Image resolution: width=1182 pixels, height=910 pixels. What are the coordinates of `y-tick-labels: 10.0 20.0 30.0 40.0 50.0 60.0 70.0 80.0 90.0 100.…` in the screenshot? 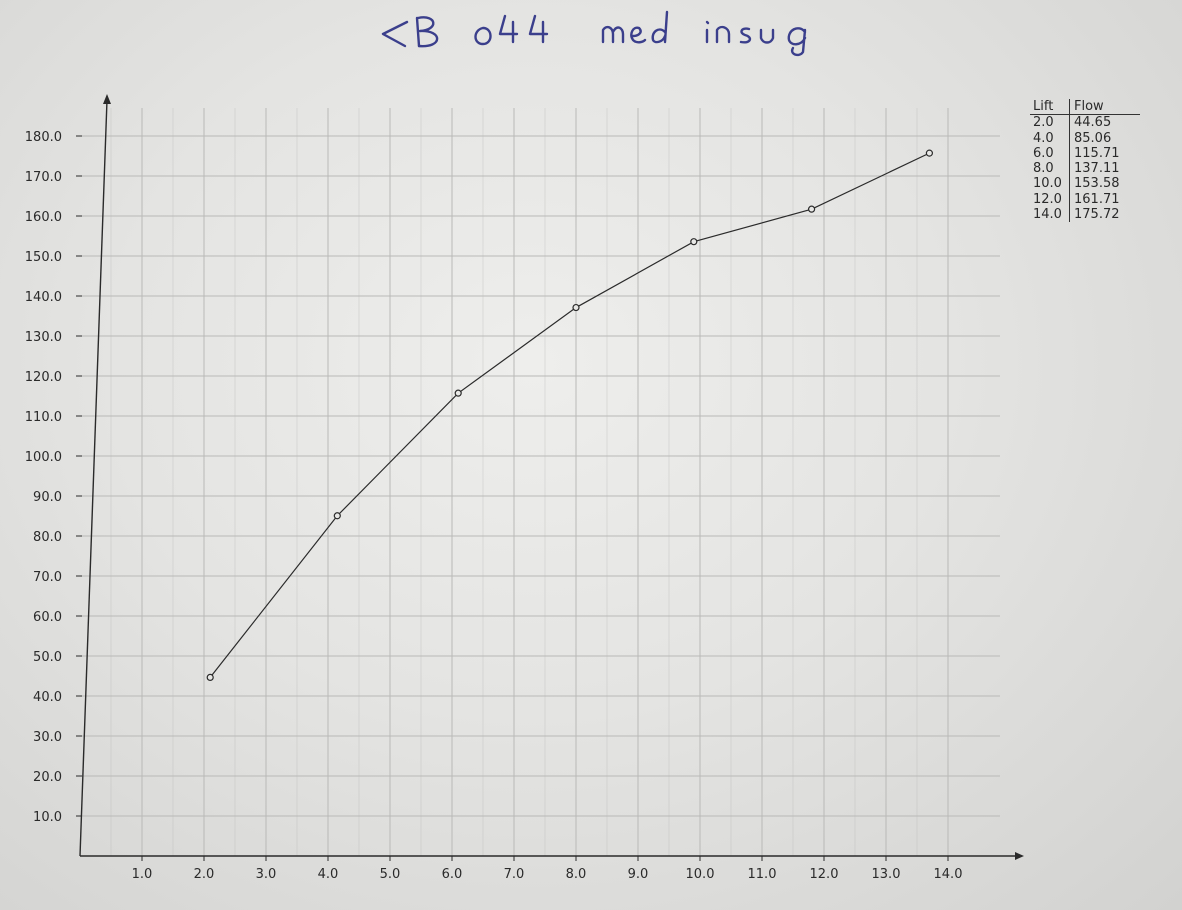 It's located at (53, 477).